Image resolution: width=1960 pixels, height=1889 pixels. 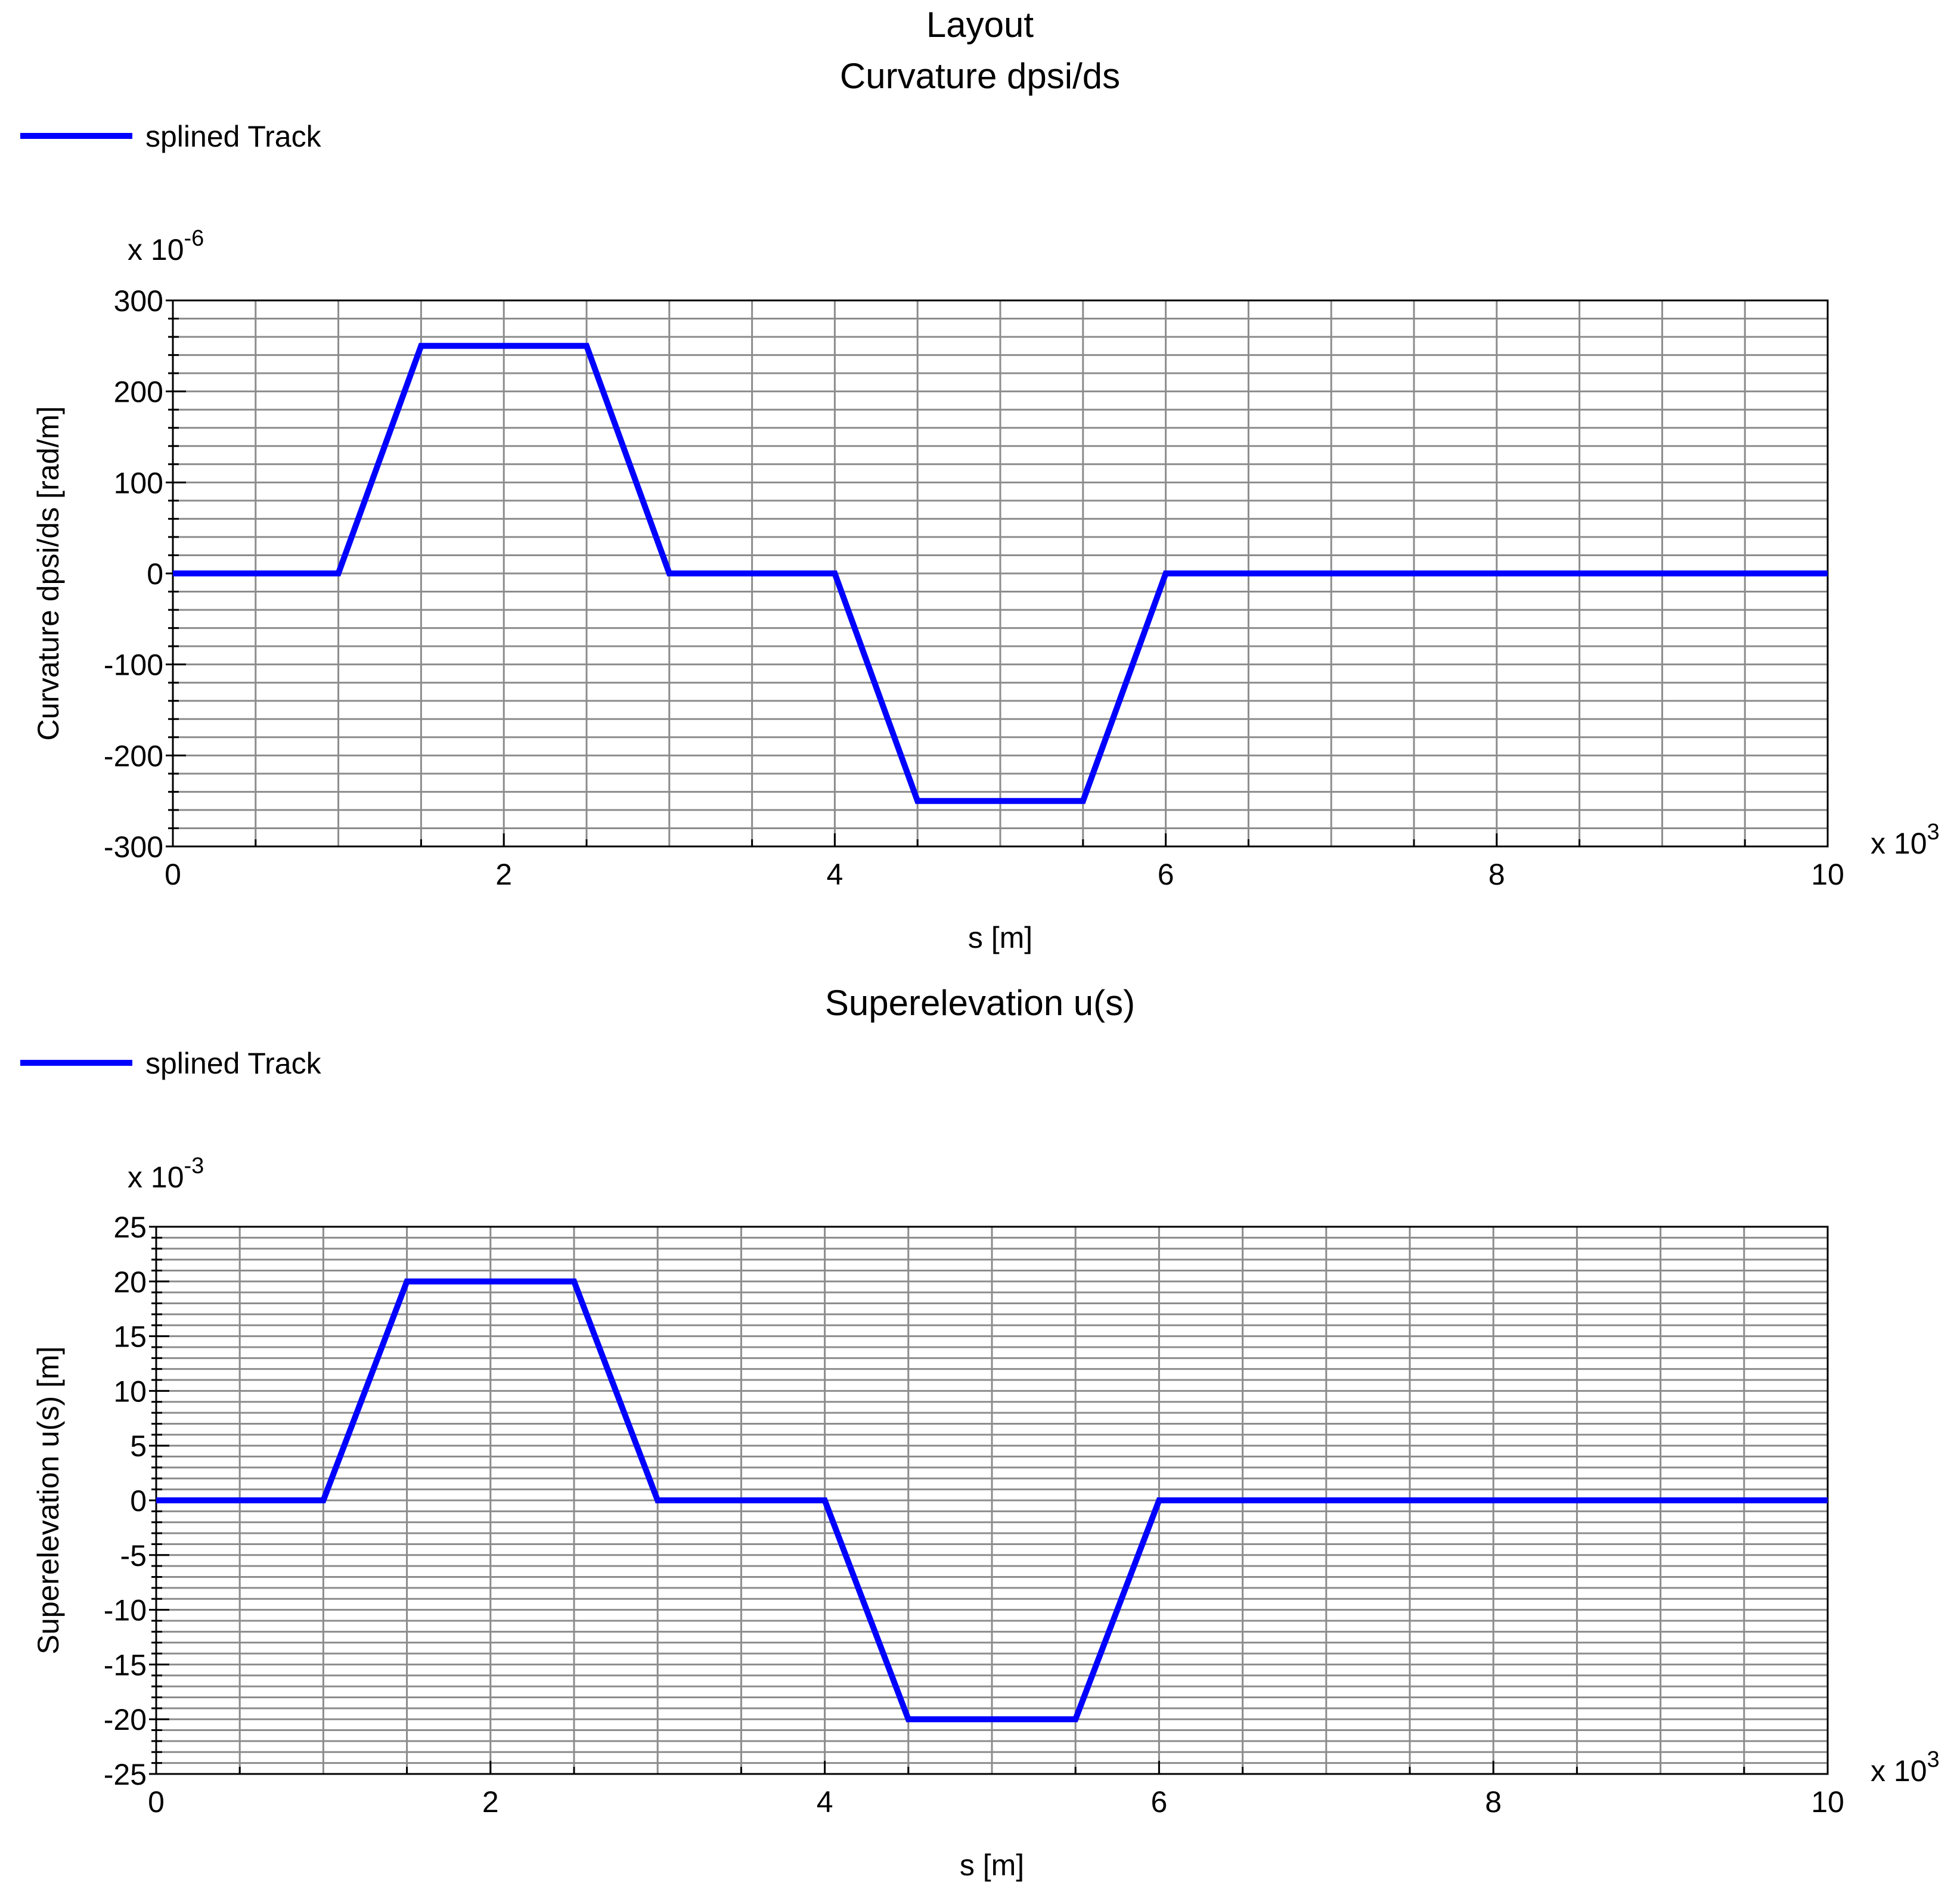 I want to click on y-tick-label: 200, so click(x=138, y=393).